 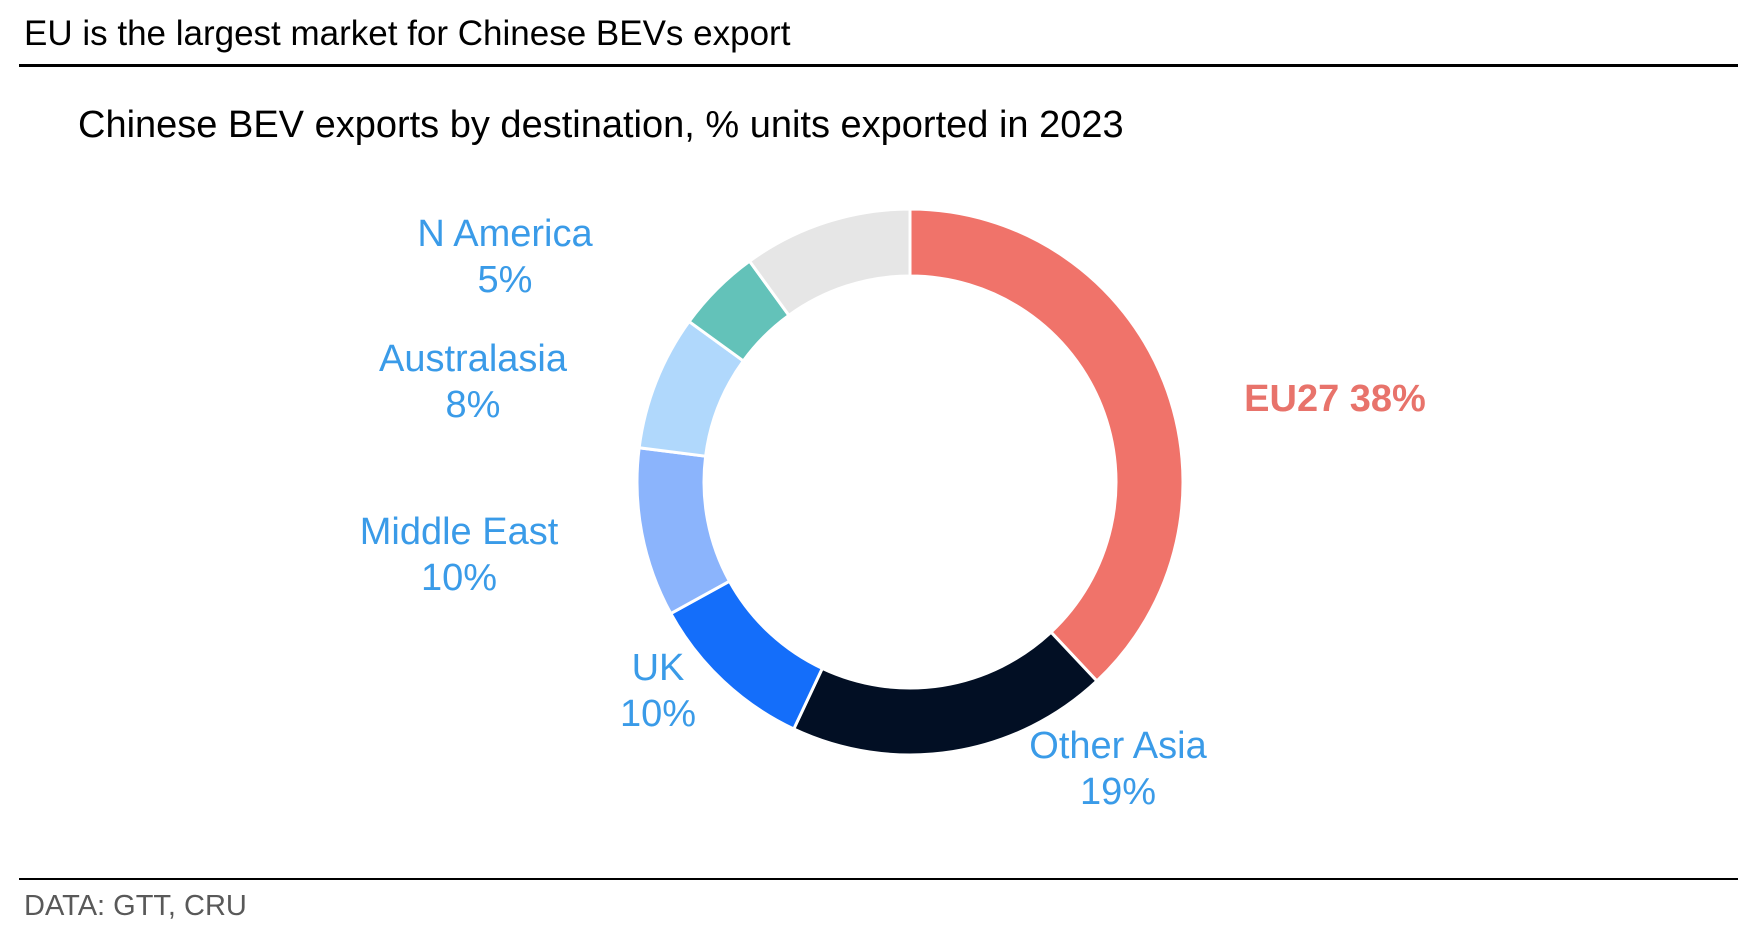 I want to click on slice-label-australasia: Australasia 8%, so click(x=473, y=382).